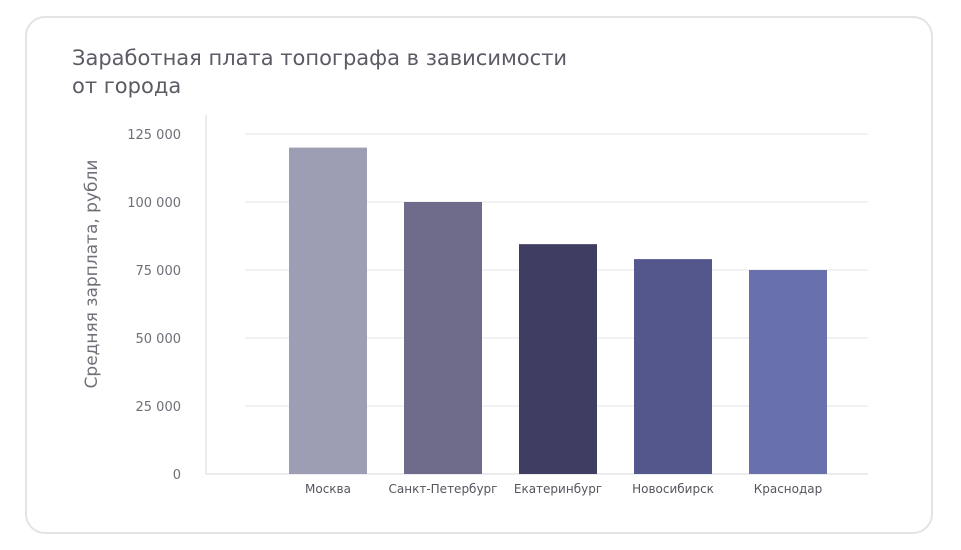  What do you see at coordinates (673, 489) in the screenshot?
I see `category-label: Новосибирск` at bounding box center [673, 489].